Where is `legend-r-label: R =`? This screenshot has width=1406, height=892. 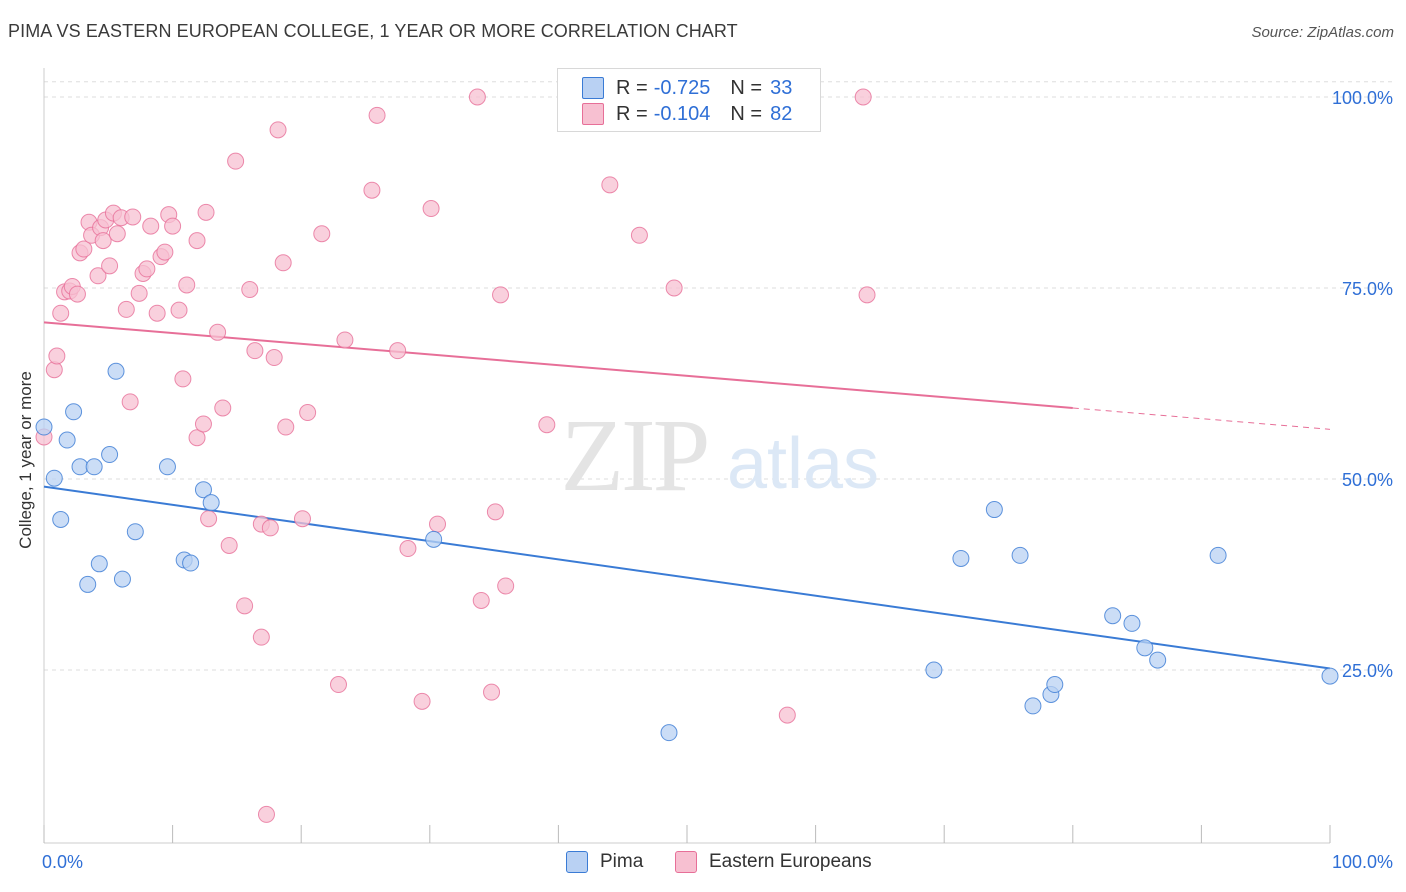 legend-r-label: R = is located at coordinates (632, 113).